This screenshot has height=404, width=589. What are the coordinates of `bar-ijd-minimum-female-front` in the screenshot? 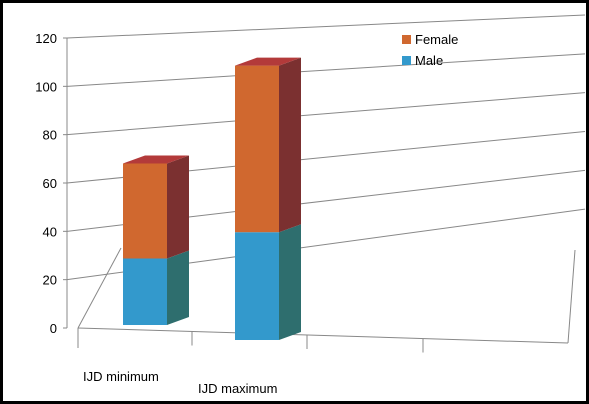 It's located at (145, 211).